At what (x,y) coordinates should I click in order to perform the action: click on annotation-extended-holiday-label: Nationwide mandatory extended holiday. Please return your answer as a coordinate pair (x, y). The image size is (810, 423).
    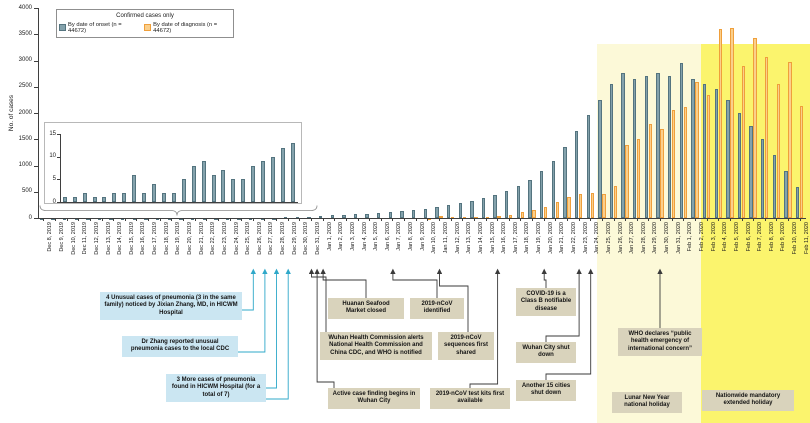
    Looking at the image, I should click on (748, 400).